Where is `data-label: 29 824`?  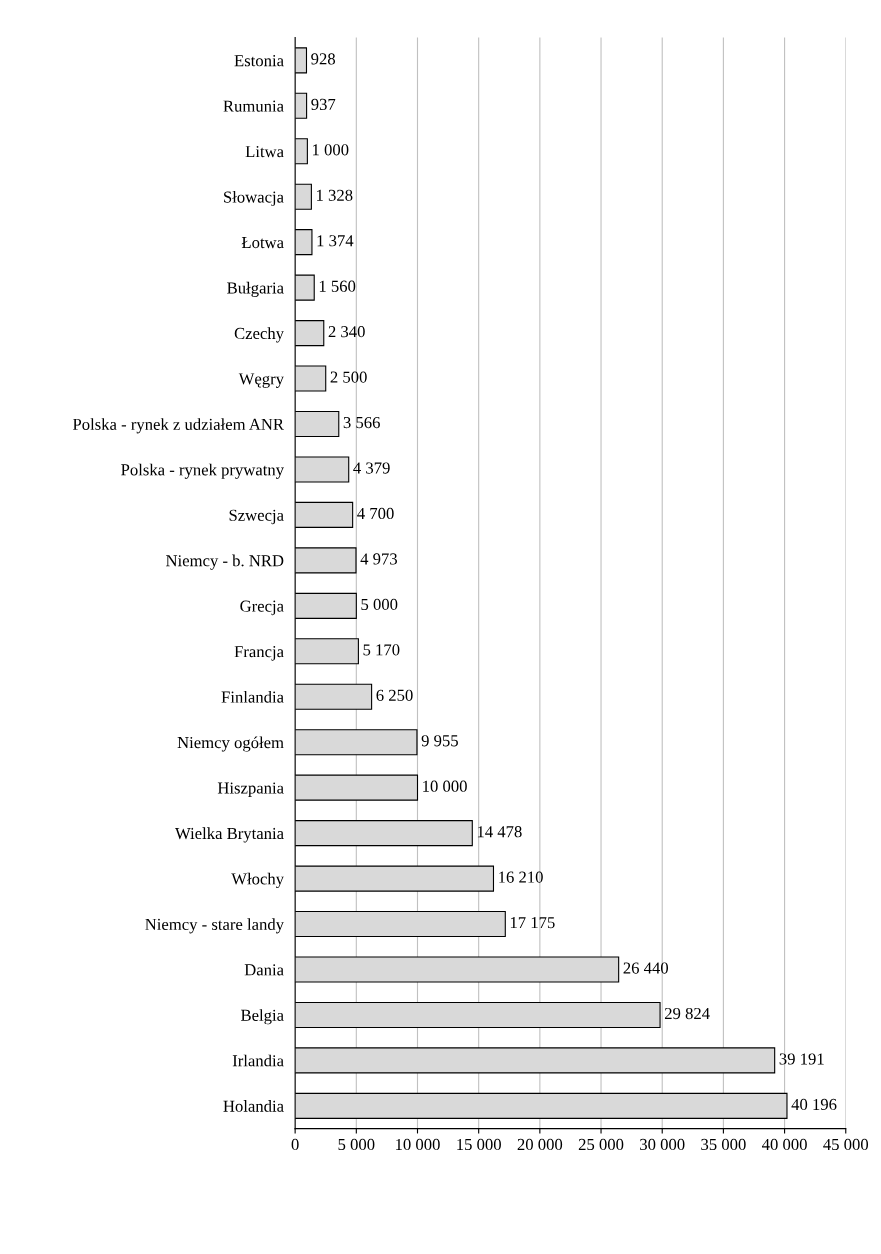
data-label: 29 824 is located at coordinates (687, 1013).